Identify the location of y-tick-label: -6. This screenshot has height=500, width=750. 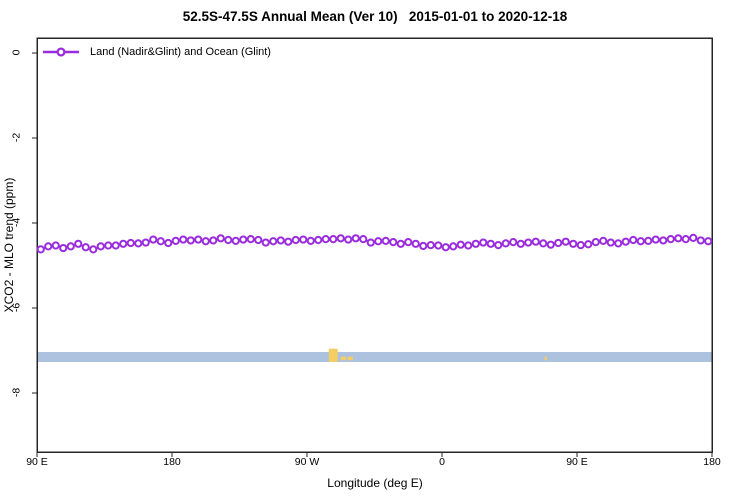
(16, 307).